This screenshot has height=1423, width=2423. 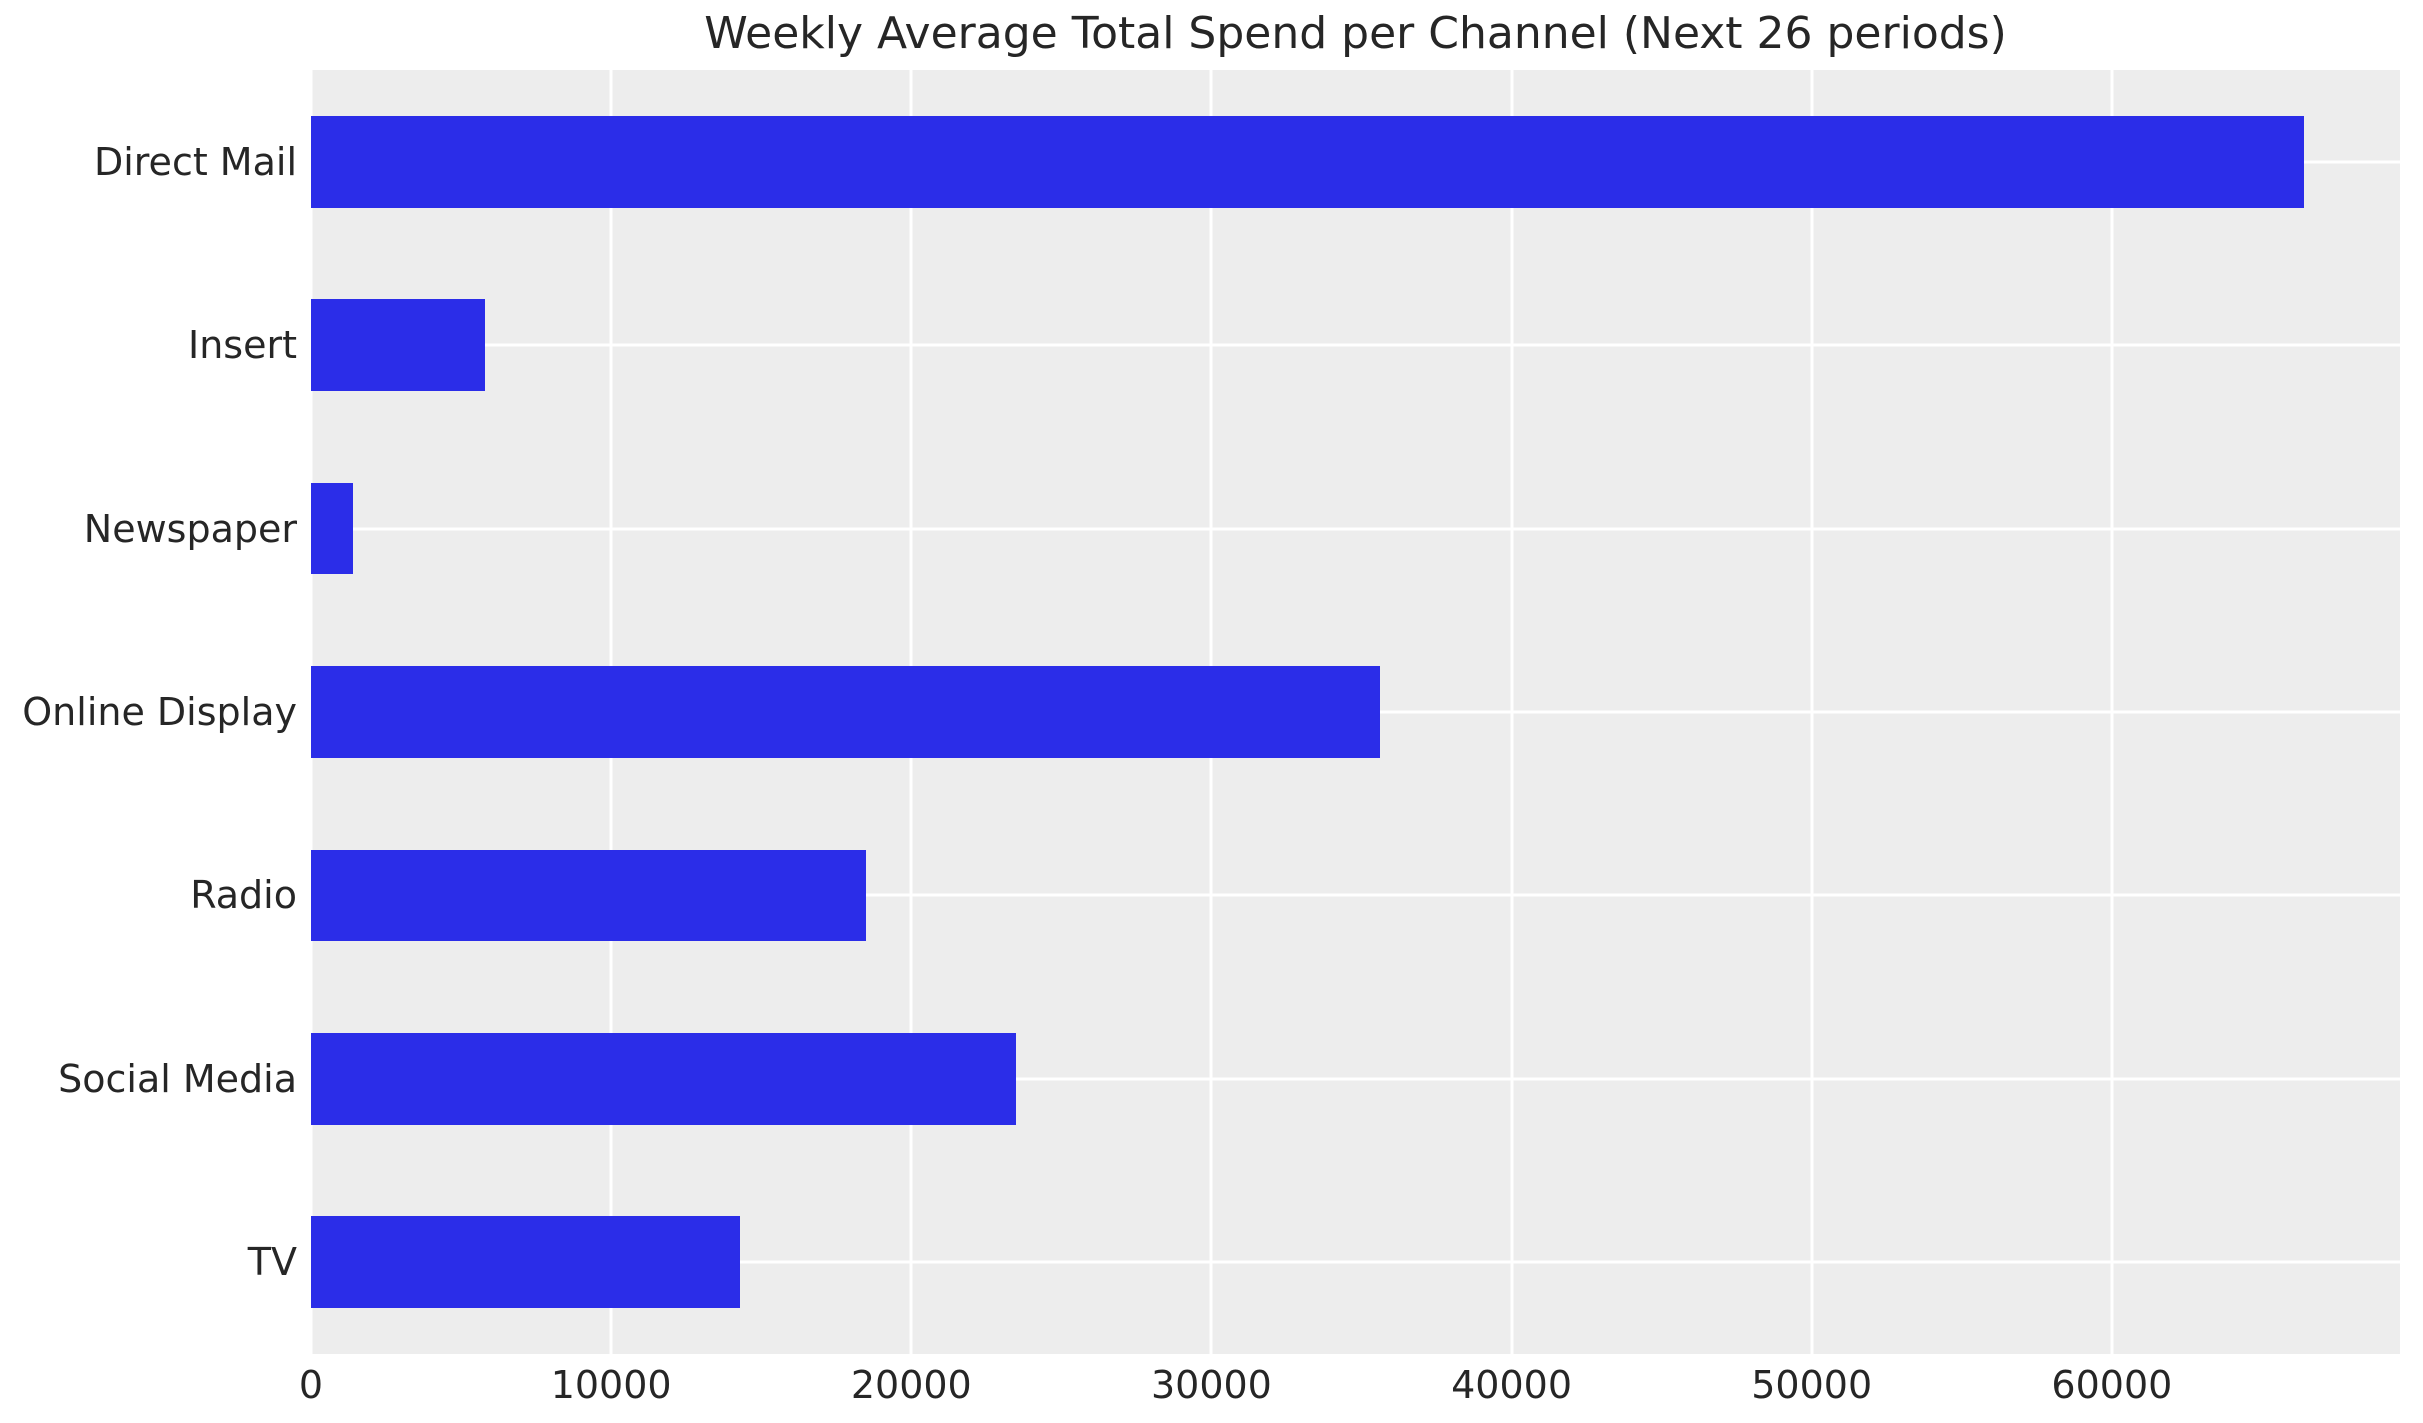 I want to click on x-tick-label: 60000, so click(x=2112, y=1385).